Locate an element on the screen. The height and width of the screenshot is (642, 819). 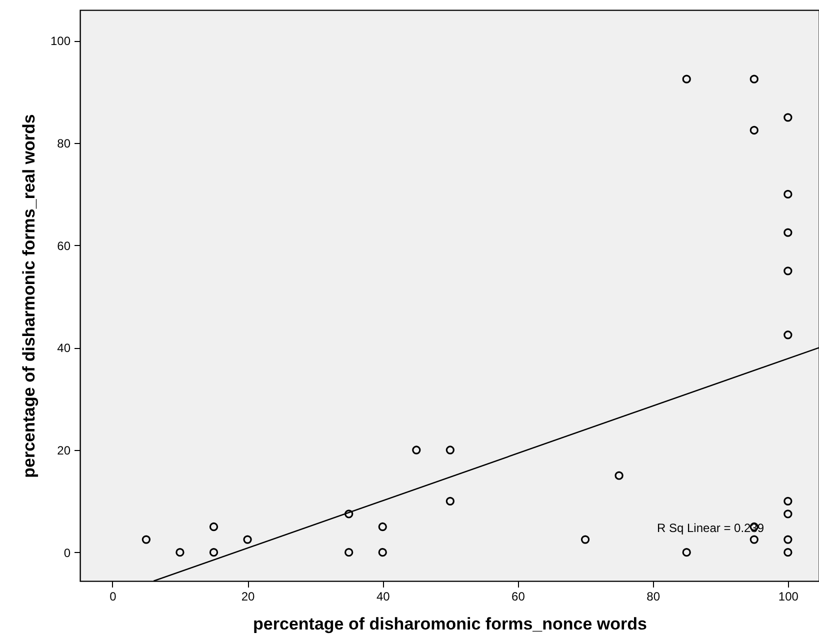
x-tick-label: 100 is located at coordinates (788, 597).